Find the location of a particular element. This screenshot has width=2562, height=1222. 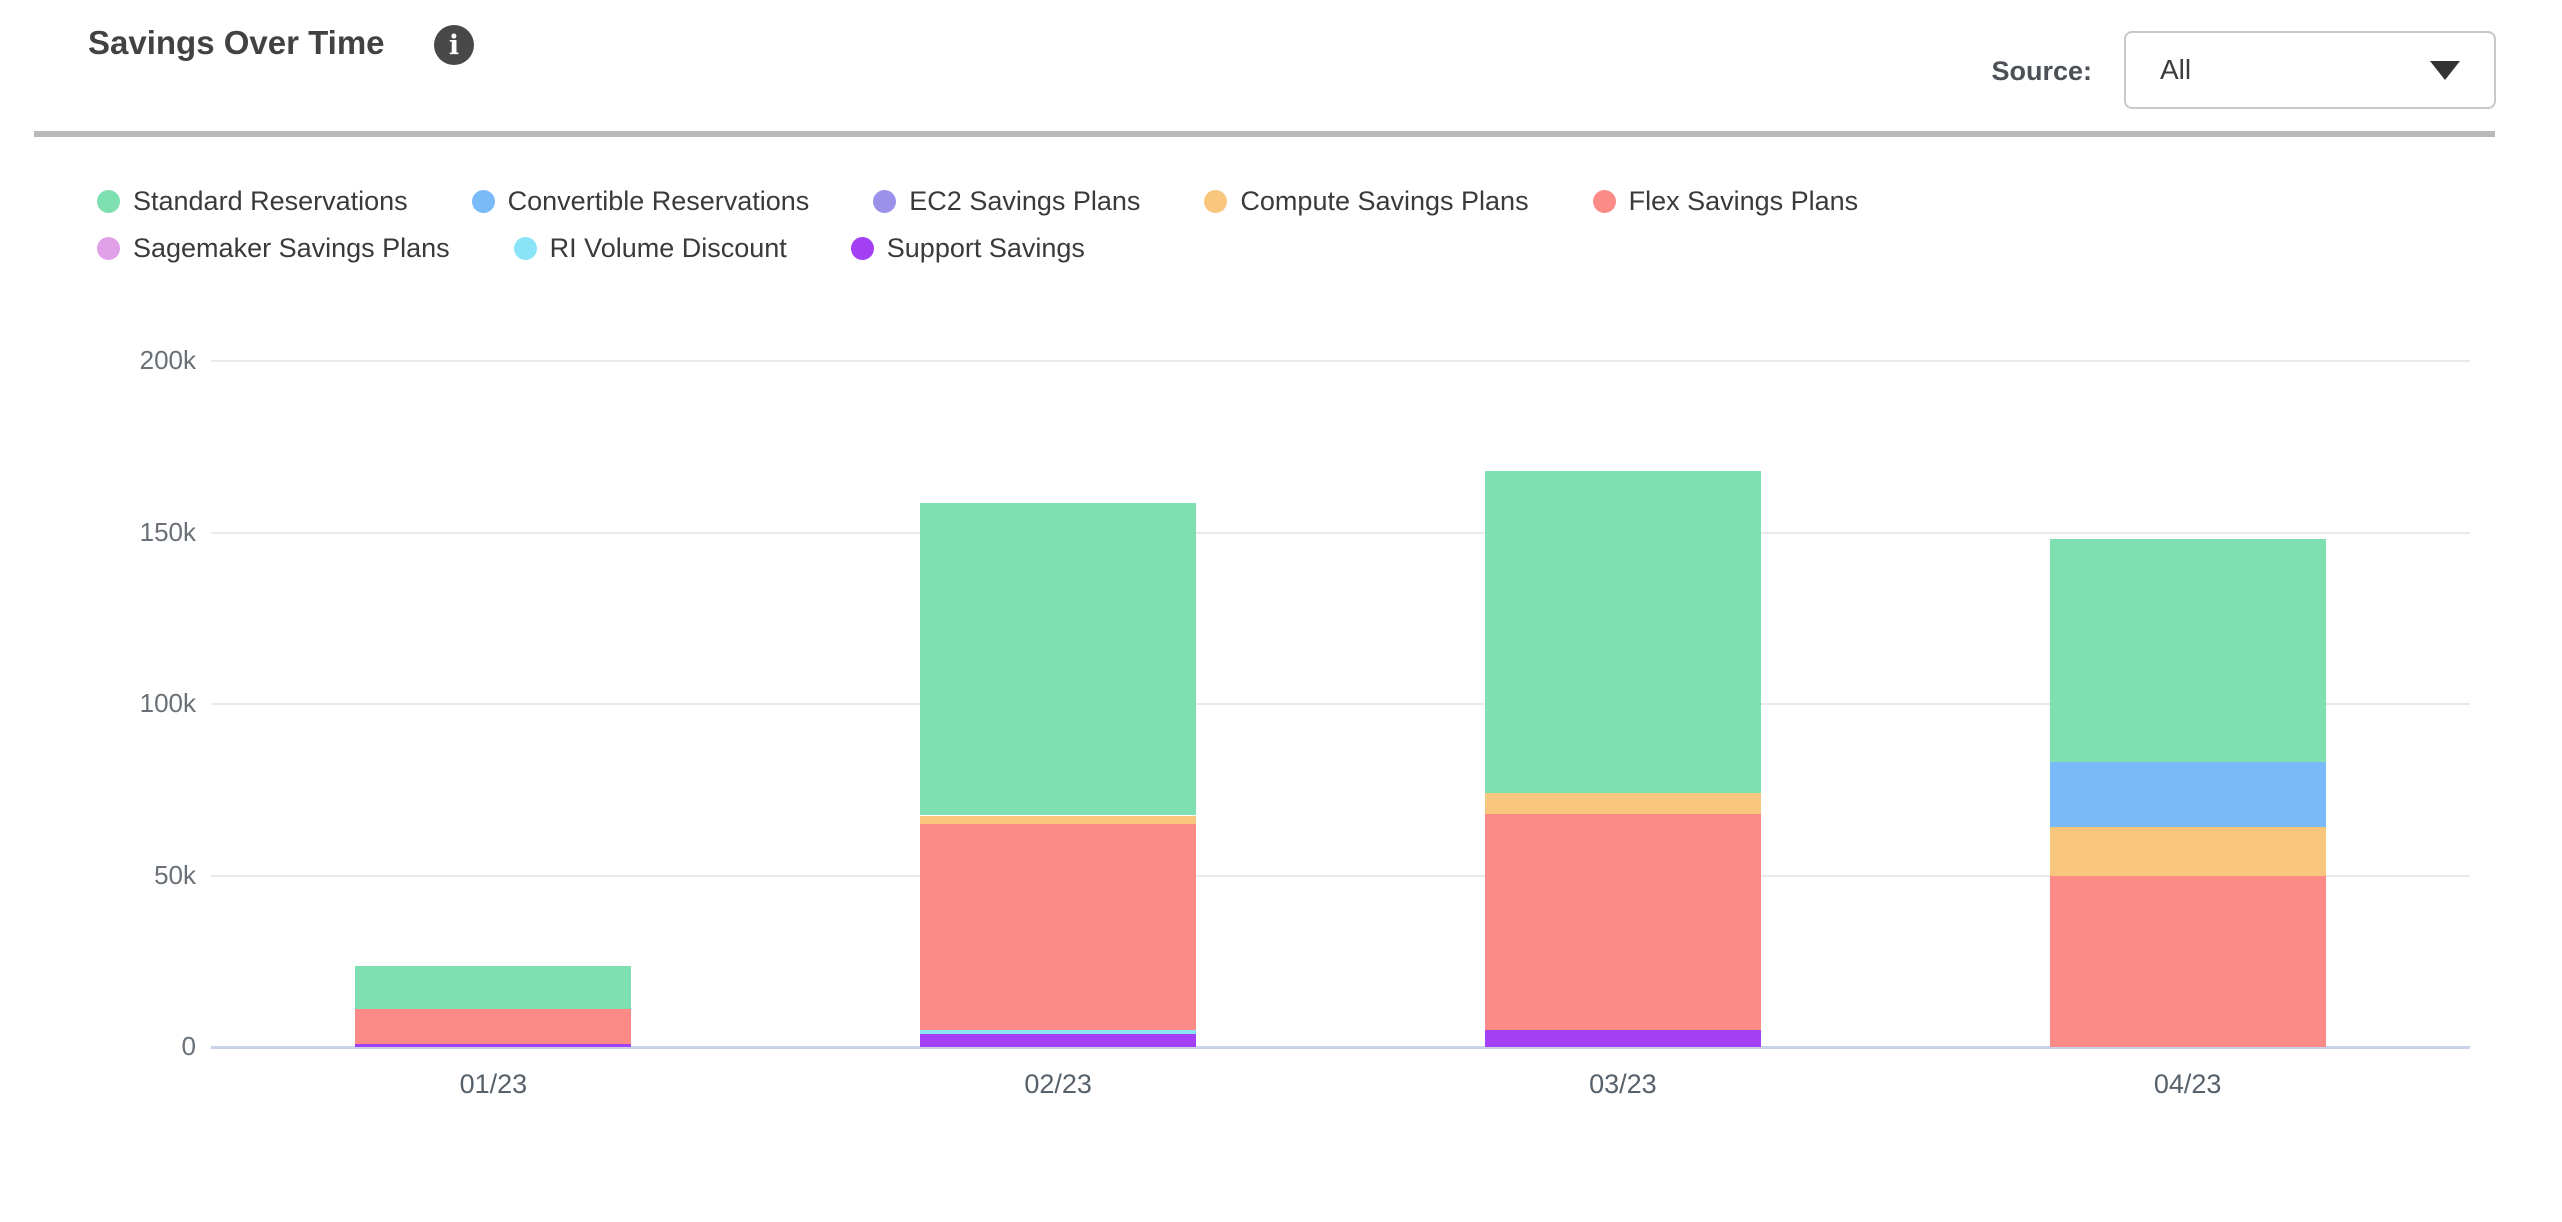

legend-item: Standard Reservations is located at coordinates (252, 201).